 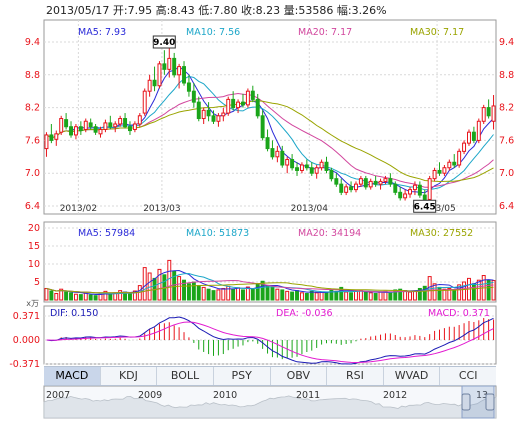 What do you see at coordinates (478, 402) in the screenshot?
I see `navigator-selection-handle` at bounding box center [478, 402].